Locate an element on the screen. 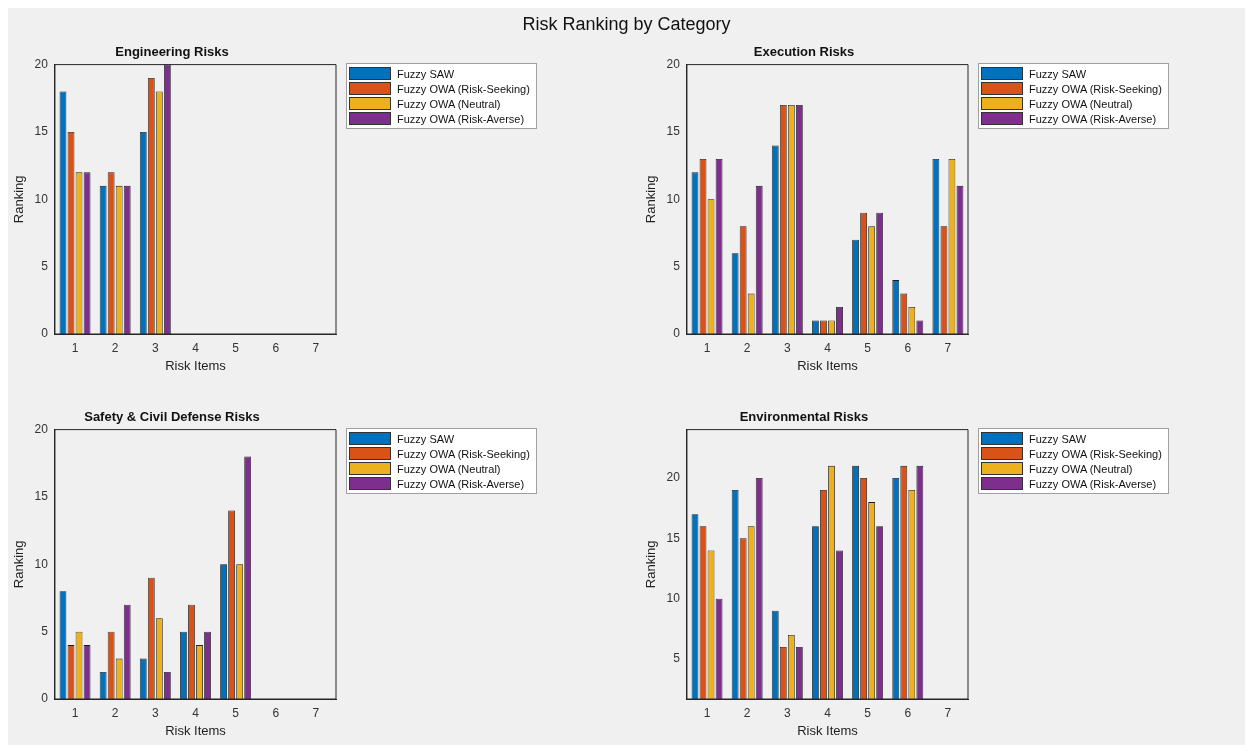 The height and width of the screenshot is (756, 1253). chart-title: Safety & Civil Defense Risks is located at coordinates (172, 417).